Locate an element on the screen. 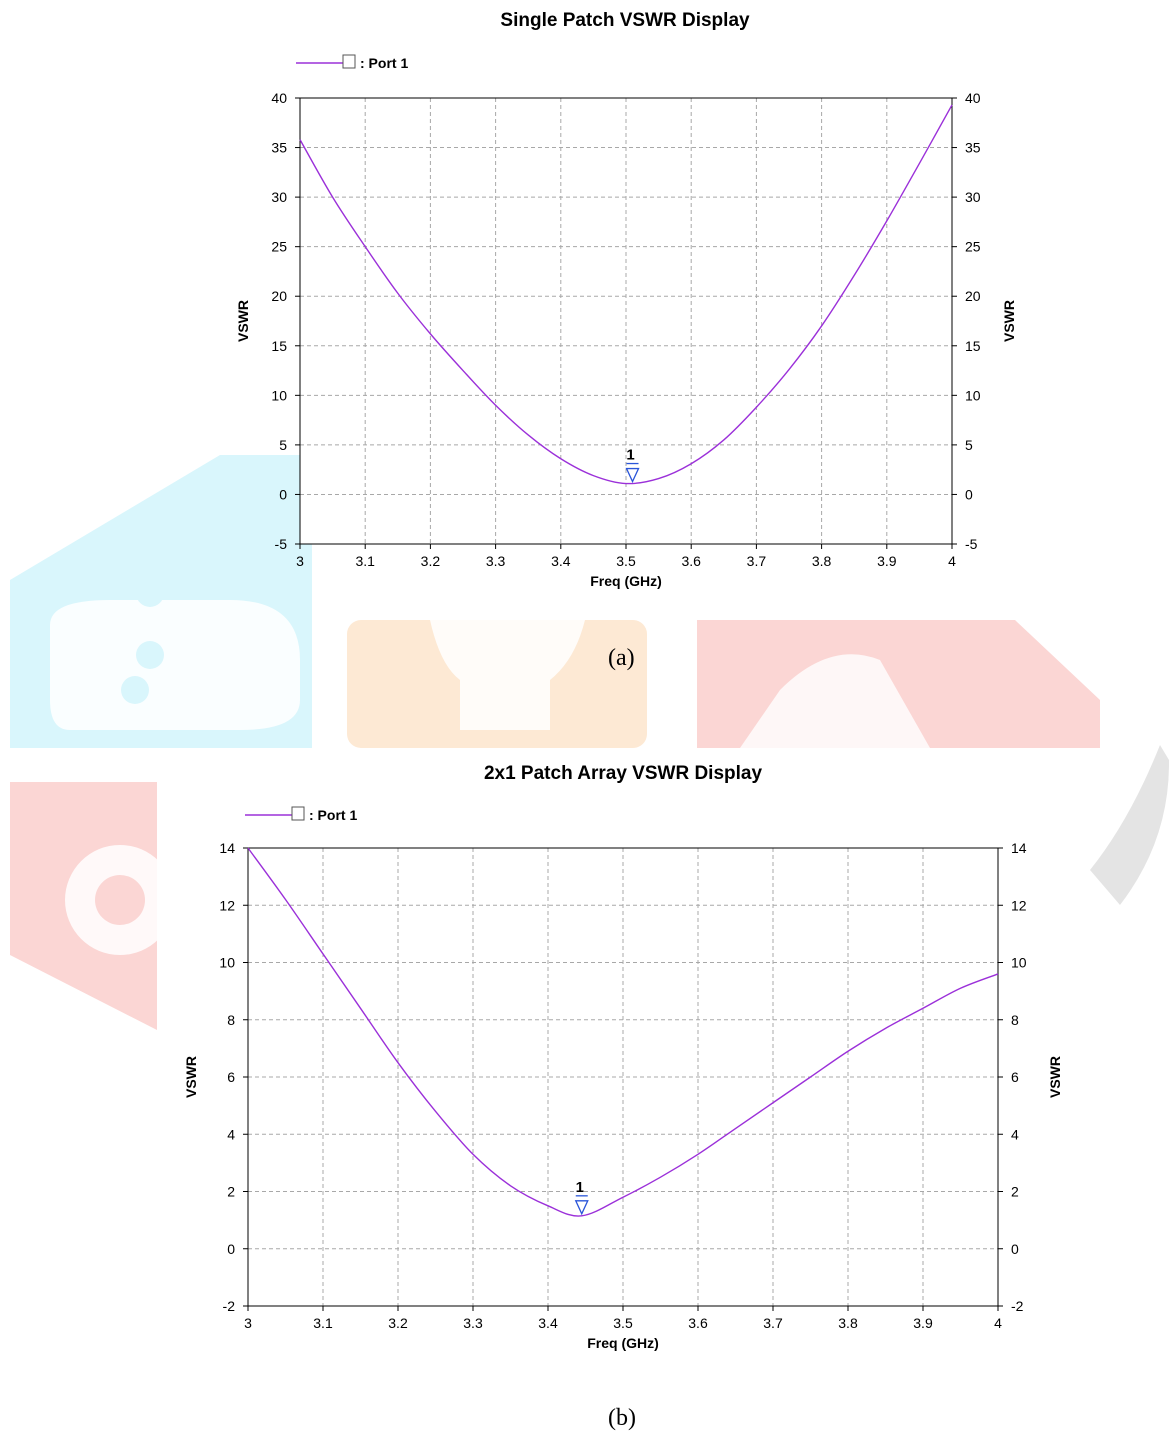 This screenshot has height=1443, width=1169. y-tick-label-left: 40 is located at coordinates (279, 98).